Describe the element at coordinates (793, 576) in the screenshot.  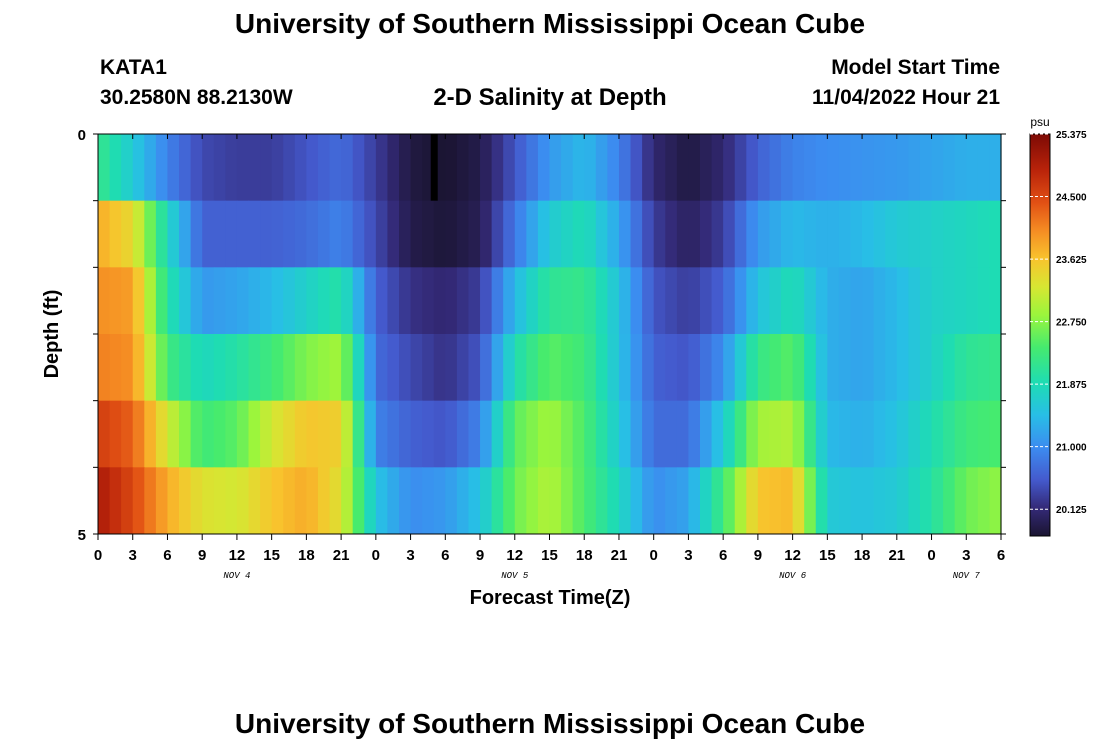
I see `date-label: NOV 6` at that location.